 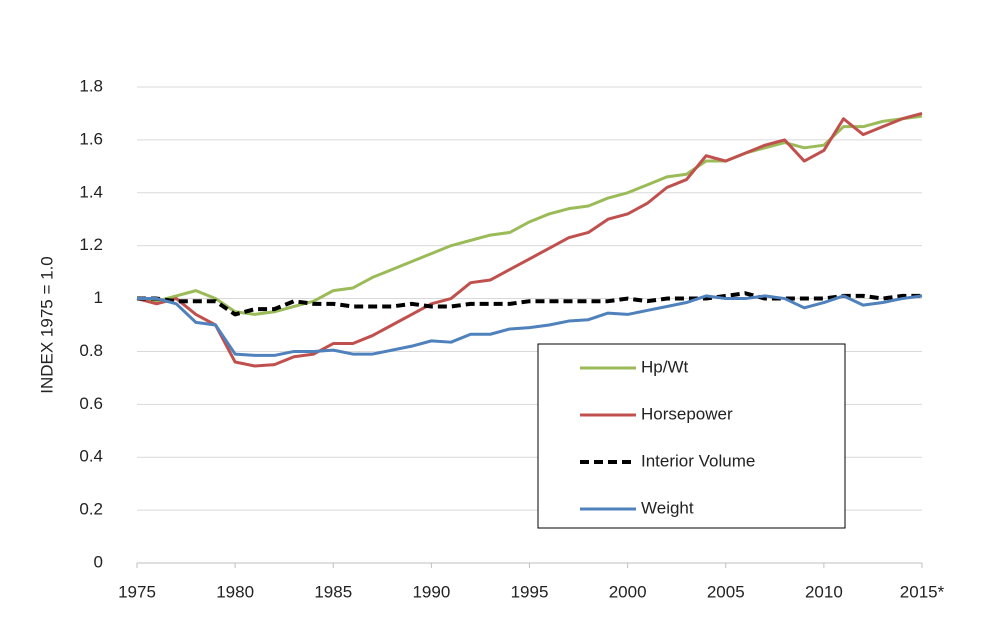 What do you see at coordinates (91, 85) in the screenshot?
I see `y-tick-label: 1.8` at bounding box center [91, 85].